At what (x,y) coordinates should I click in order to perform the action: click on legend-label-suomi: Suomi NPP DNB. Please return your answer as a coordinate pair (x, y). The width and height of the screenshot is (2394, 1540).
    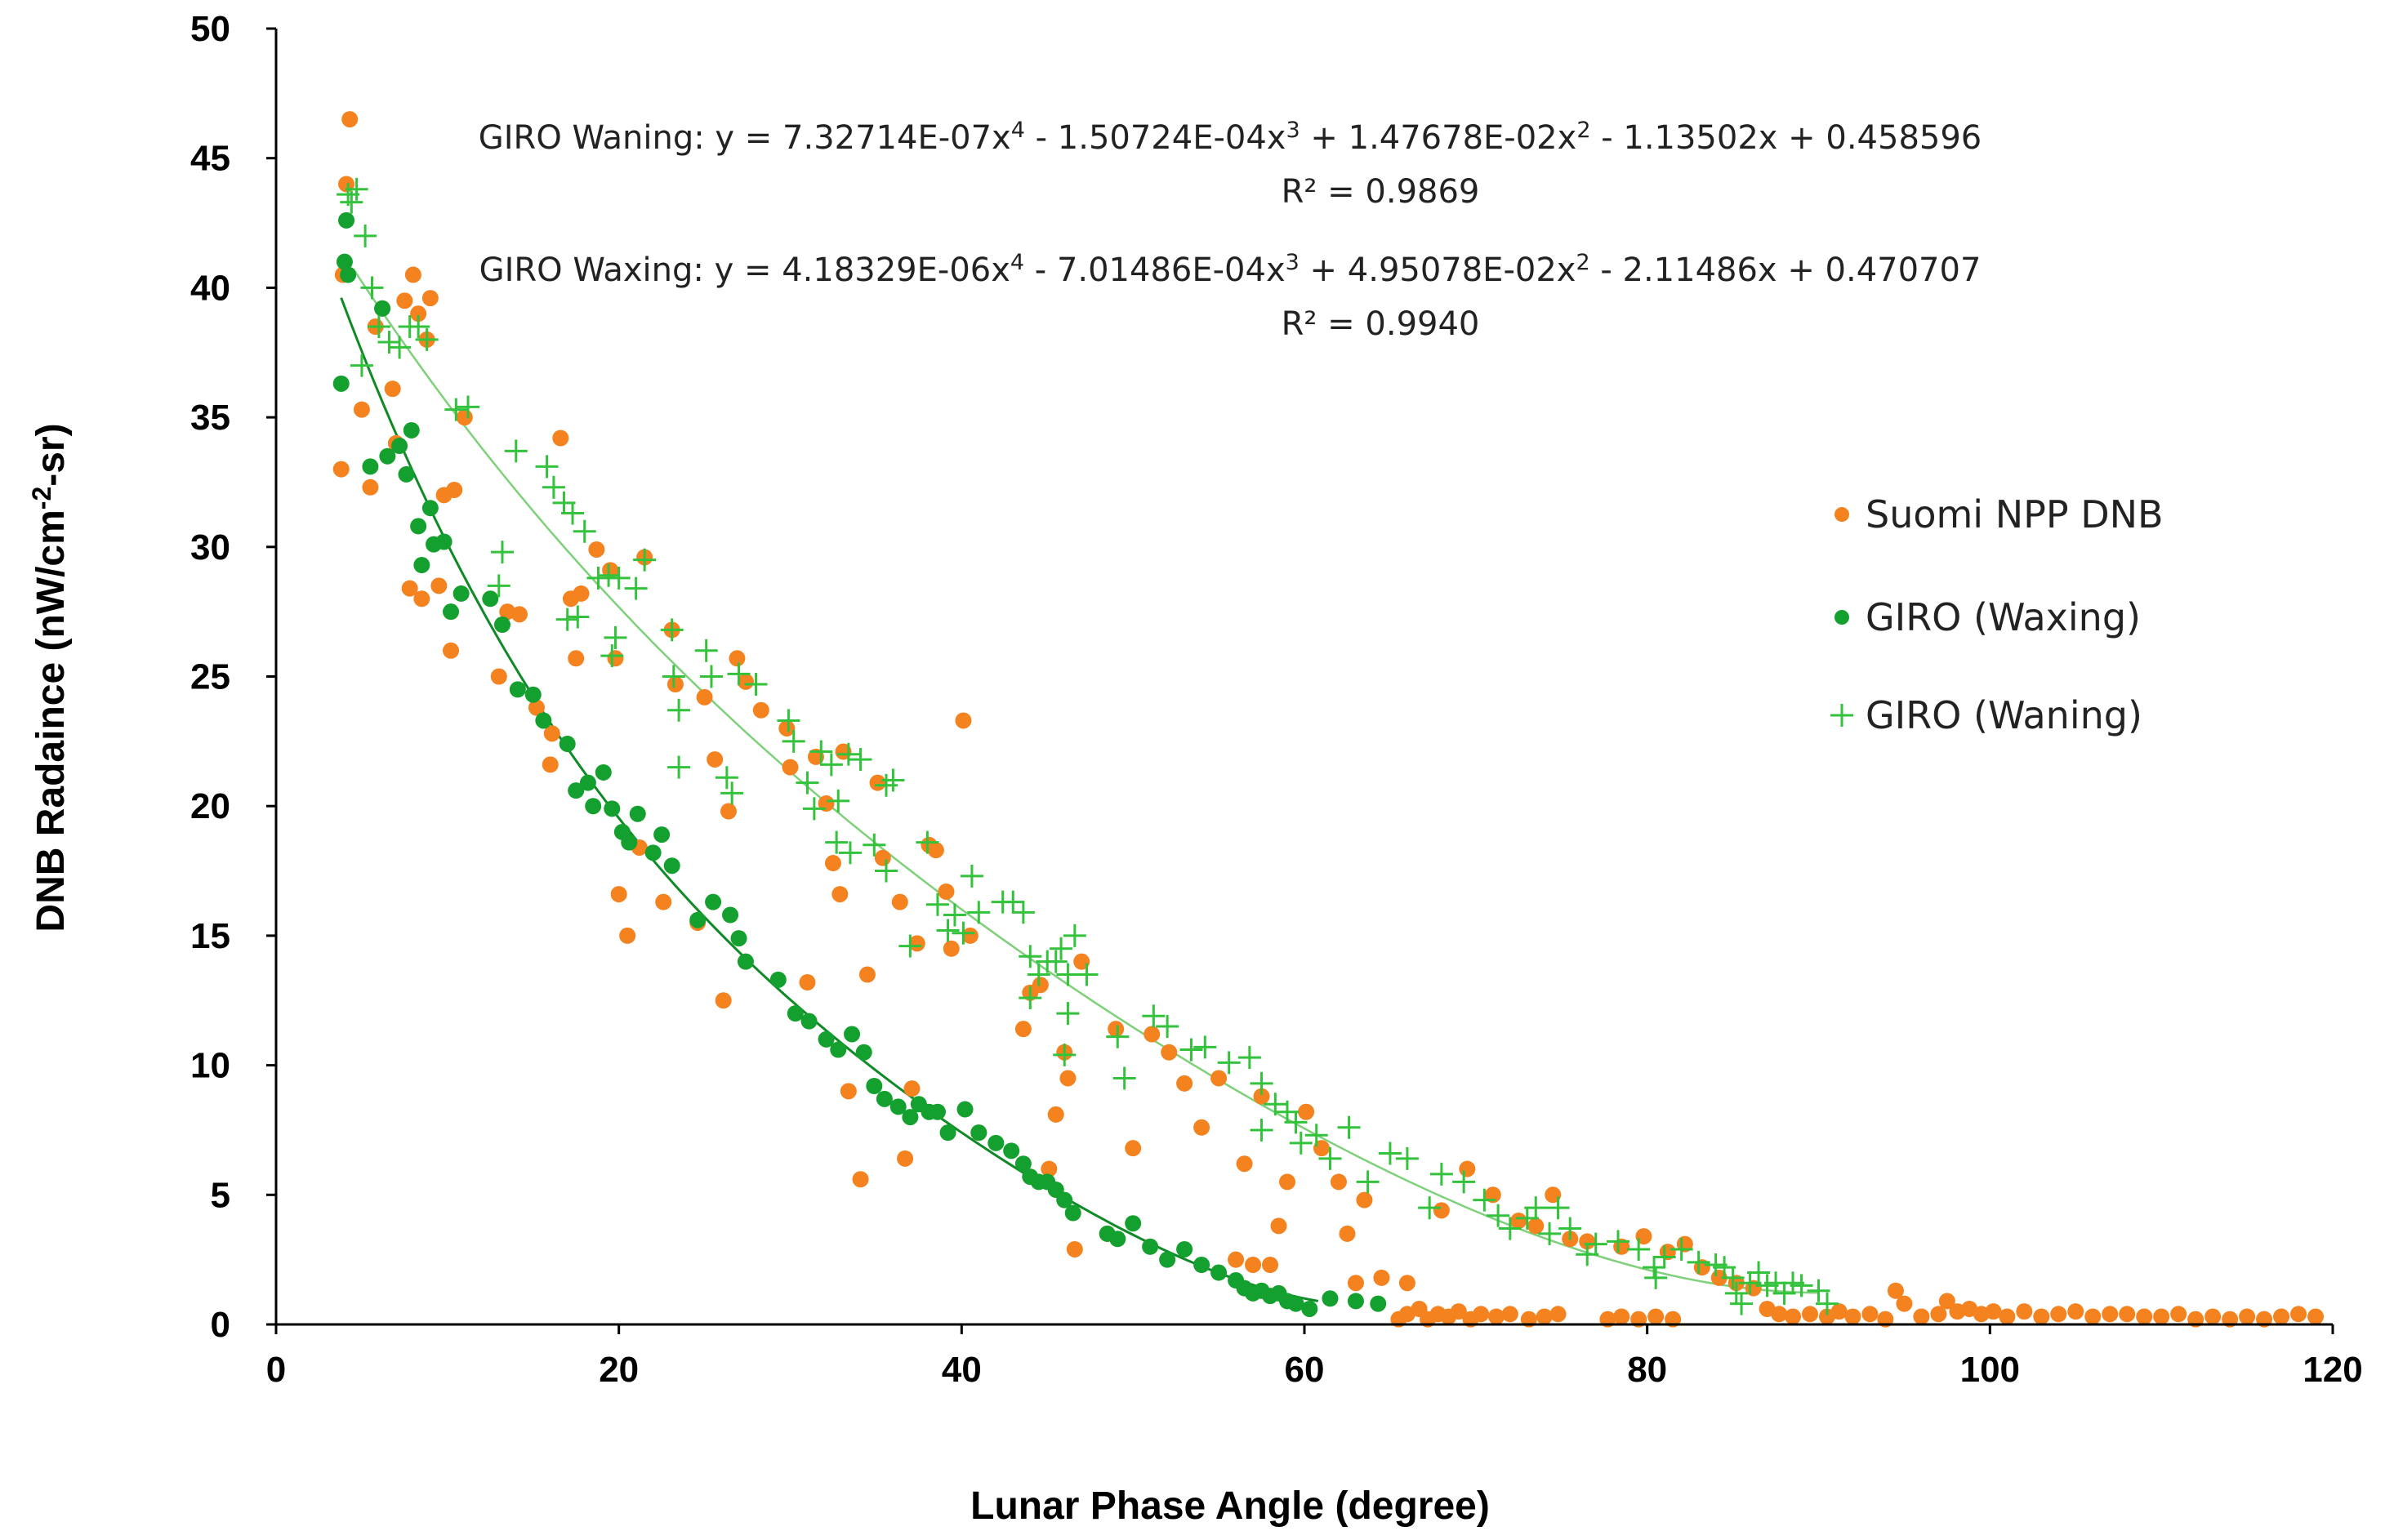
    Looking at the image, I should click on (2015, 514).